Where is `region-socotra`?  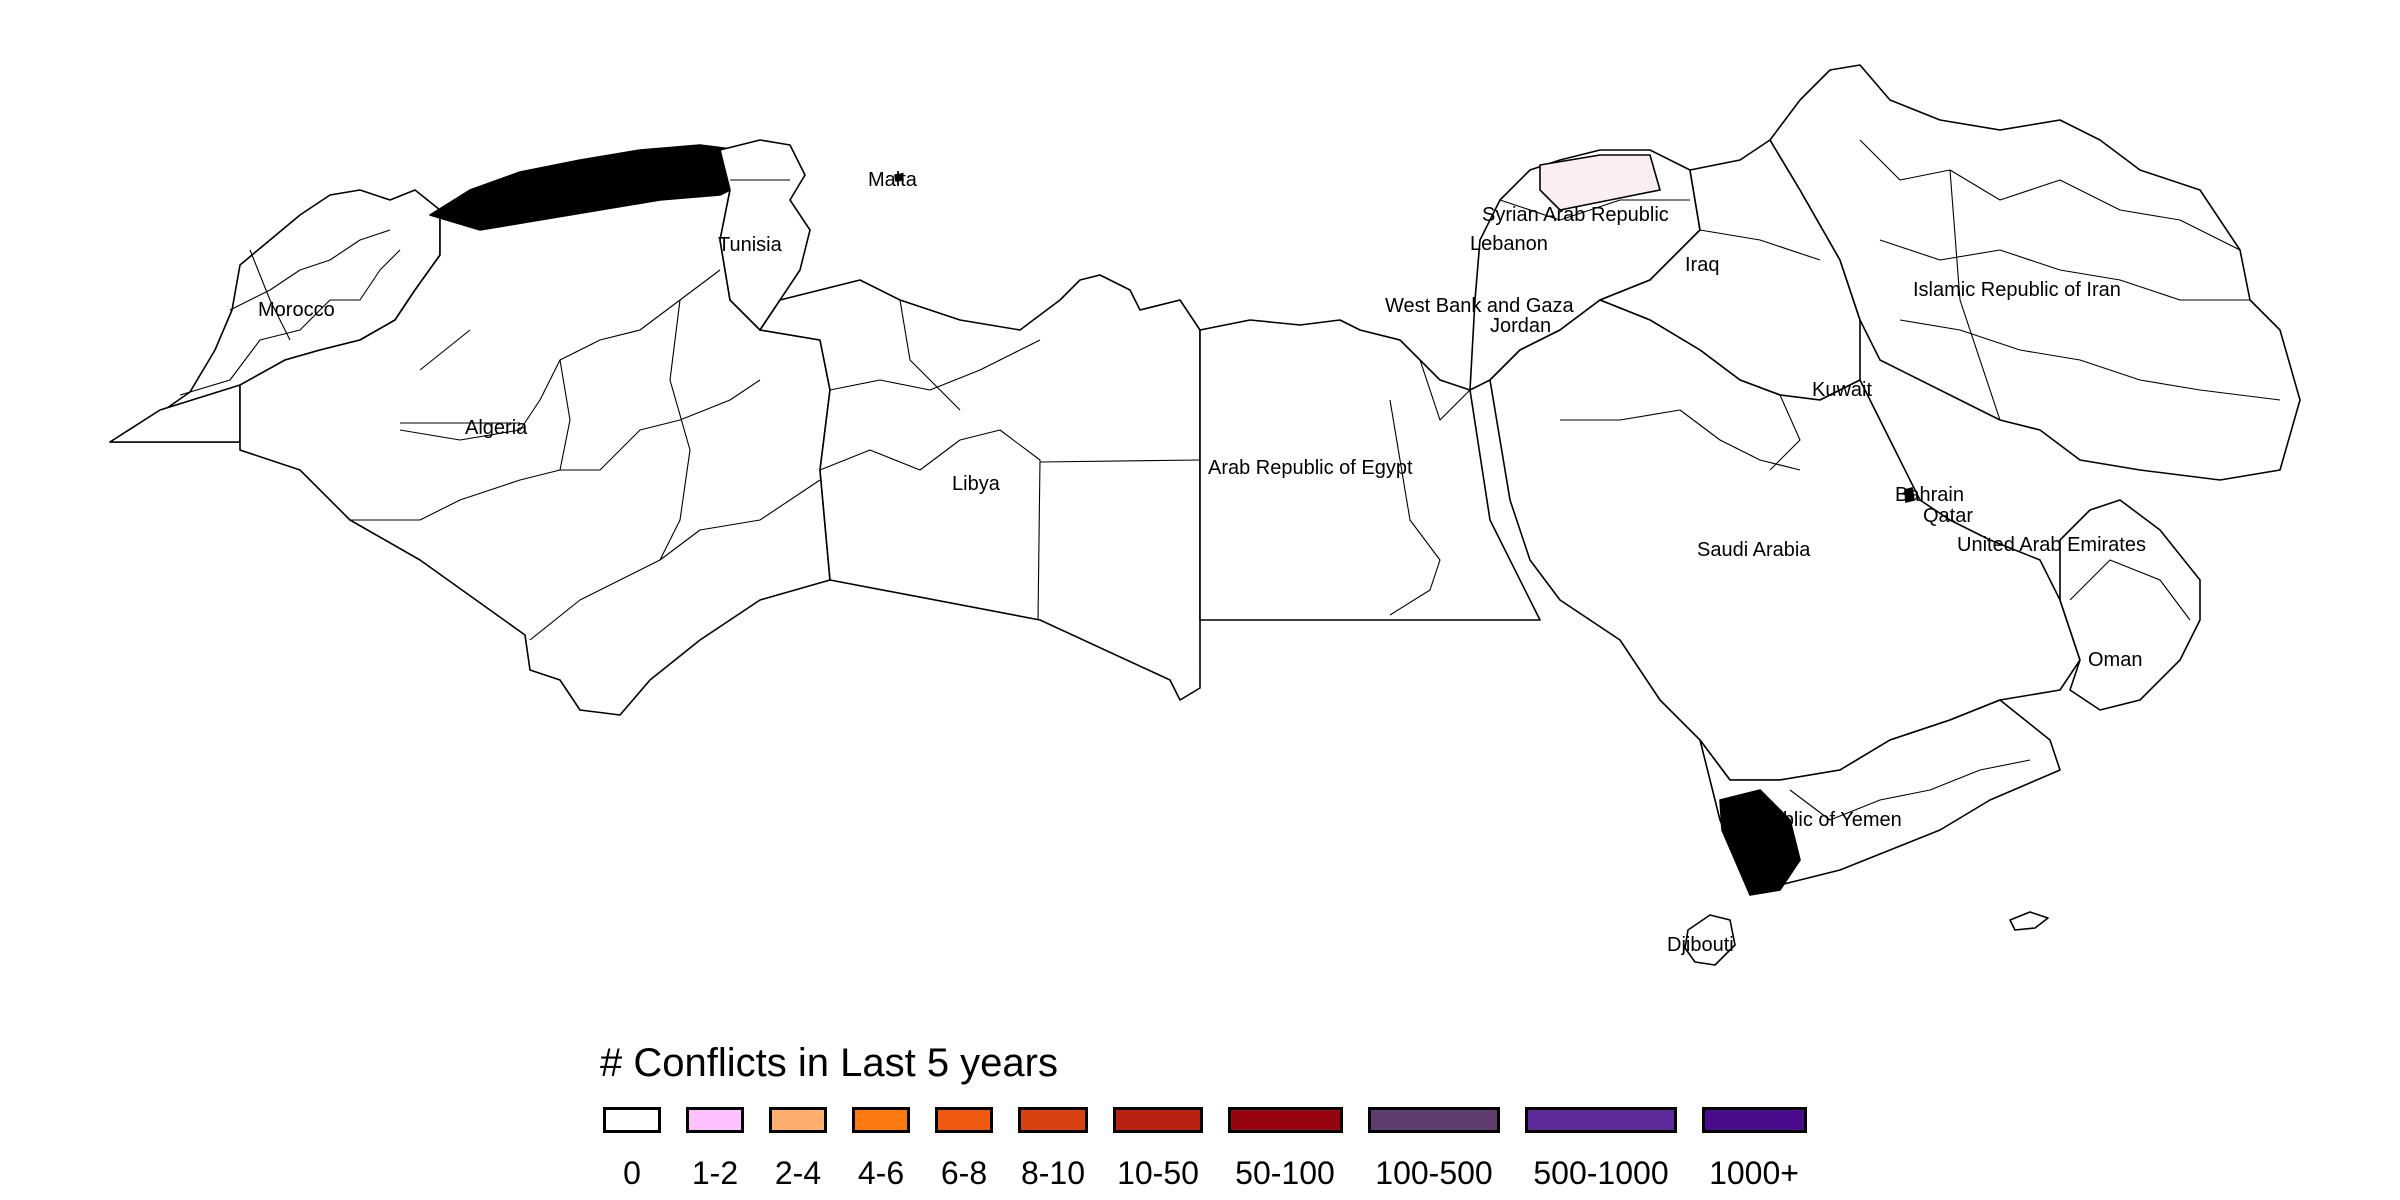 region-socotra is located at coordinates (2029, 921).